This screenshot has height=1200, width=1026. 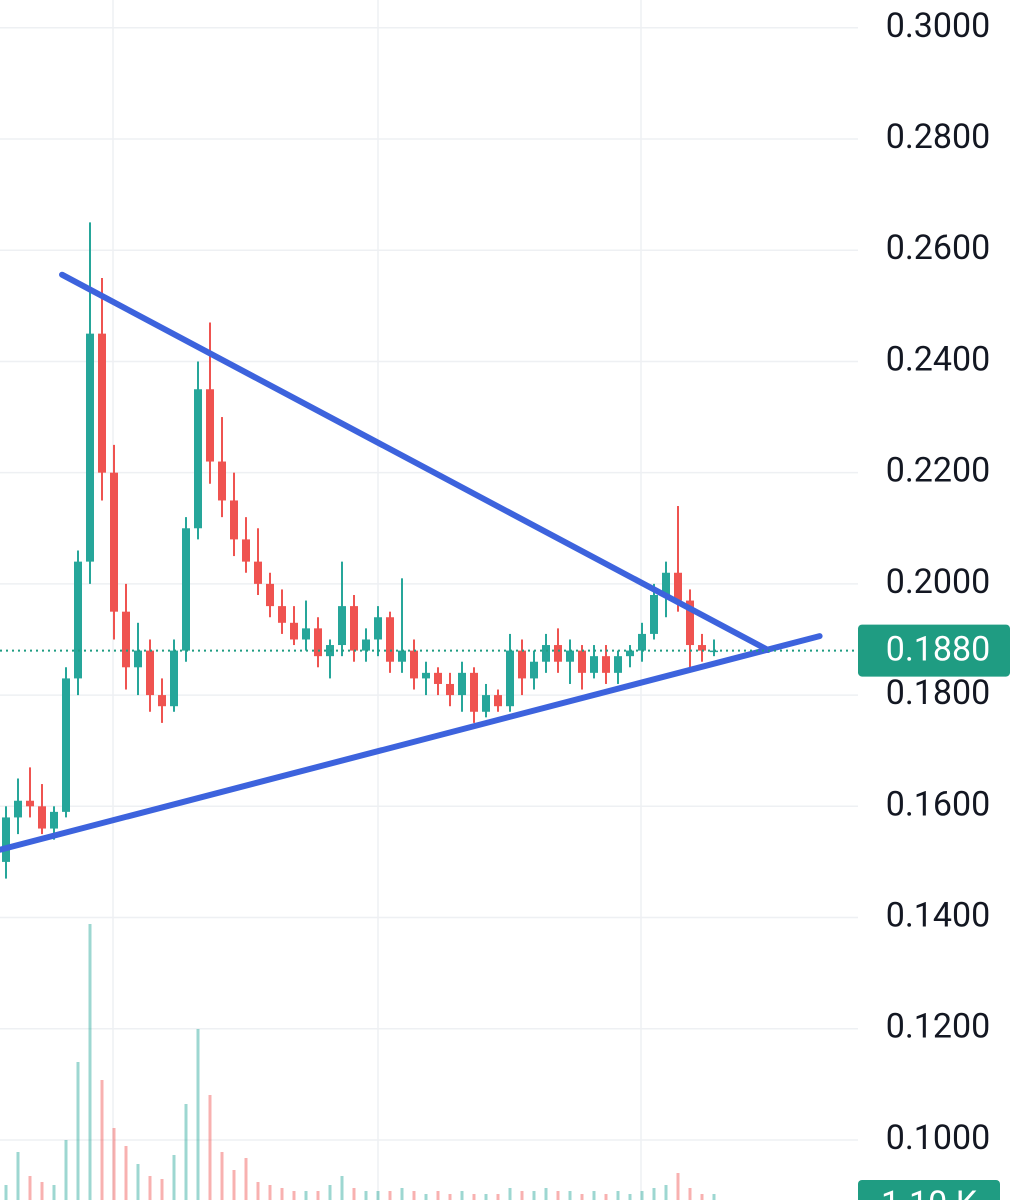 What do you see at coordinates (938, 26) in the screenshot?
I see `y-tick-label: 0.3000` at bounding box center [938, 26].